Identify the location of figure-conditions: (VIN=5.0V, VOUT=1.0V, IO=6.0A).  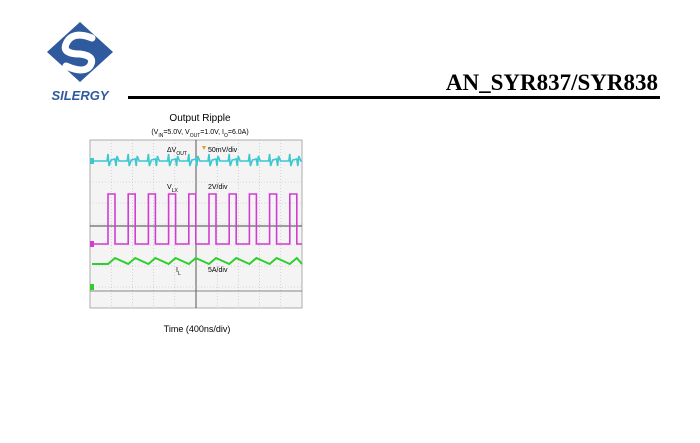
(199, 134).